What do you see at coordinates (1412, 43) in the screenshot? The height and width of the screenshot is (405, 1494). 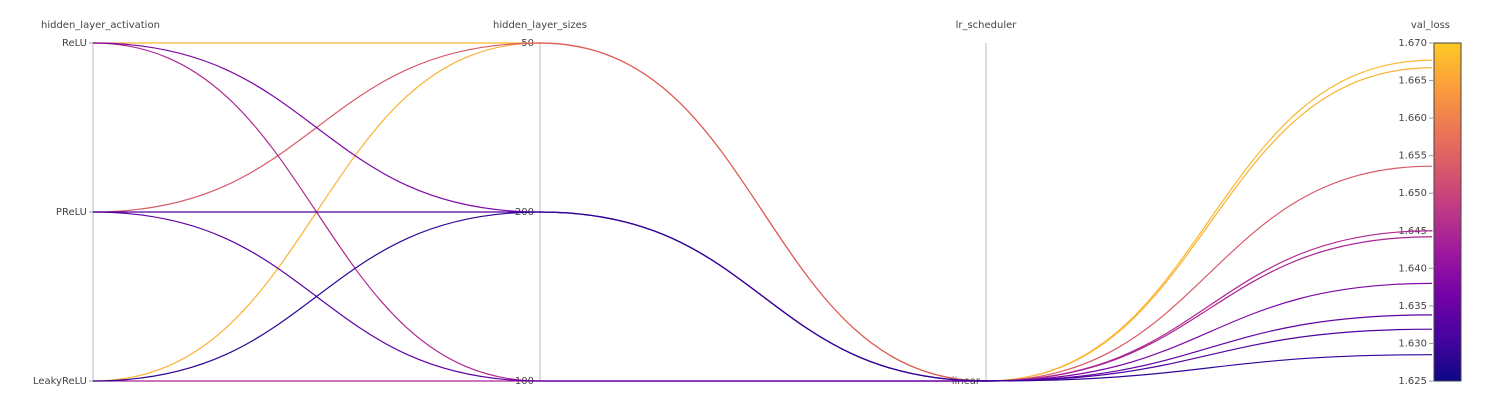 I see `tick-label: 1.670` at bounding box center [1412, 43].